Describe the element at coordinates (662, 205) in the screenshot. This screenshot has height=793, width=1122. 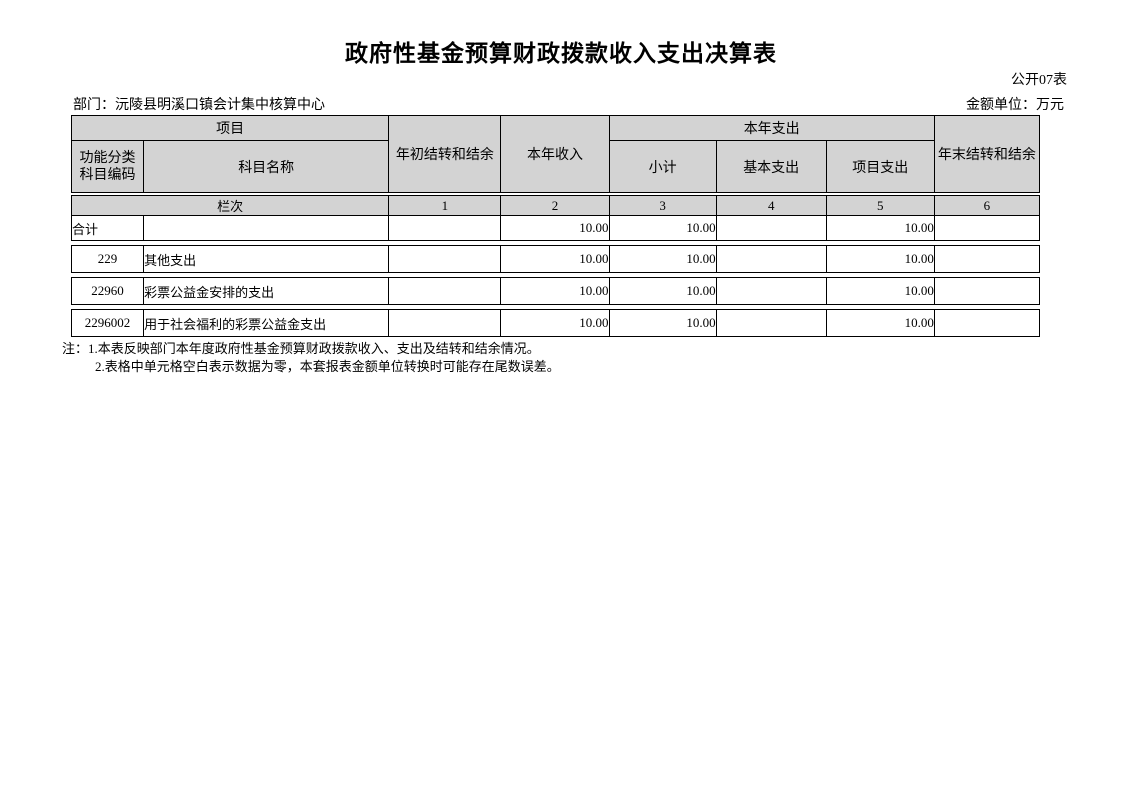
I see `column-index-3: 3` at that location.